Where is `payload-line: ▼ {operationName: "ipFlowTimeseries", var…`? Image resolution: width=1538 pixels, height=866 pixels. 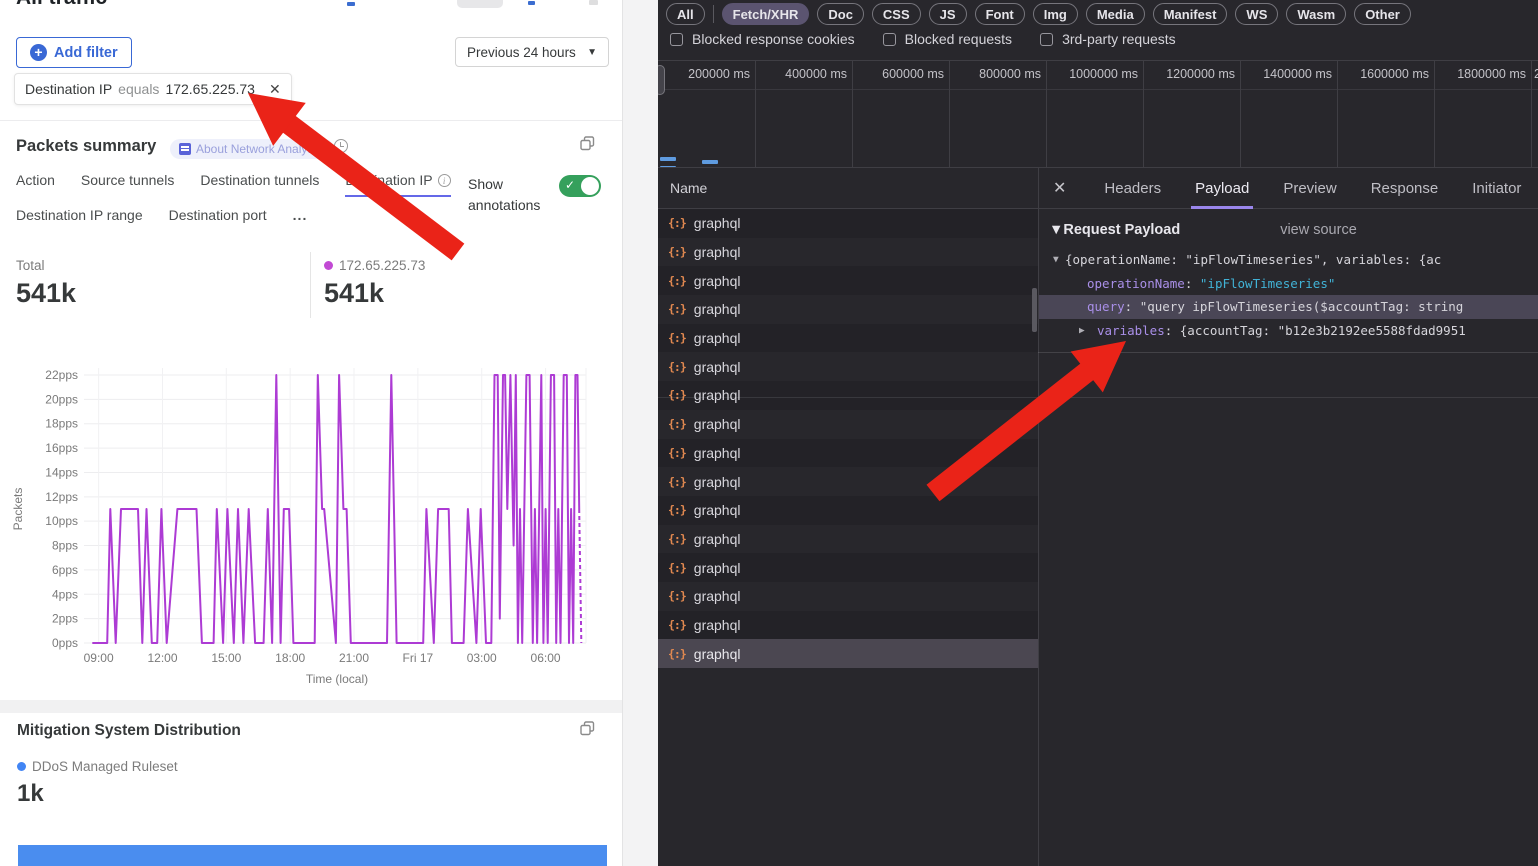
payload-line: ▼ {operationName: "ipFlowTimeseries", var… is located at coordinates (1288, 260).